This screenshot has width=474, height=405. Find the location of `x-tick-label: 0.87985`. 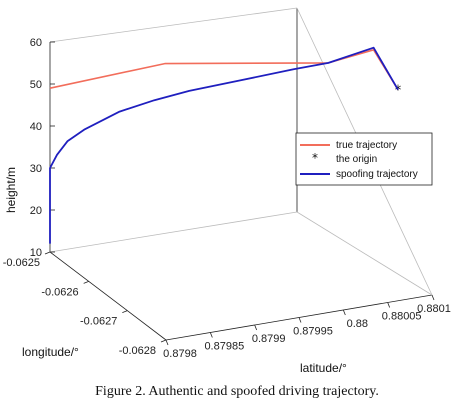

x-tick-label: 0.87985 is located at coordinates (224, 347).